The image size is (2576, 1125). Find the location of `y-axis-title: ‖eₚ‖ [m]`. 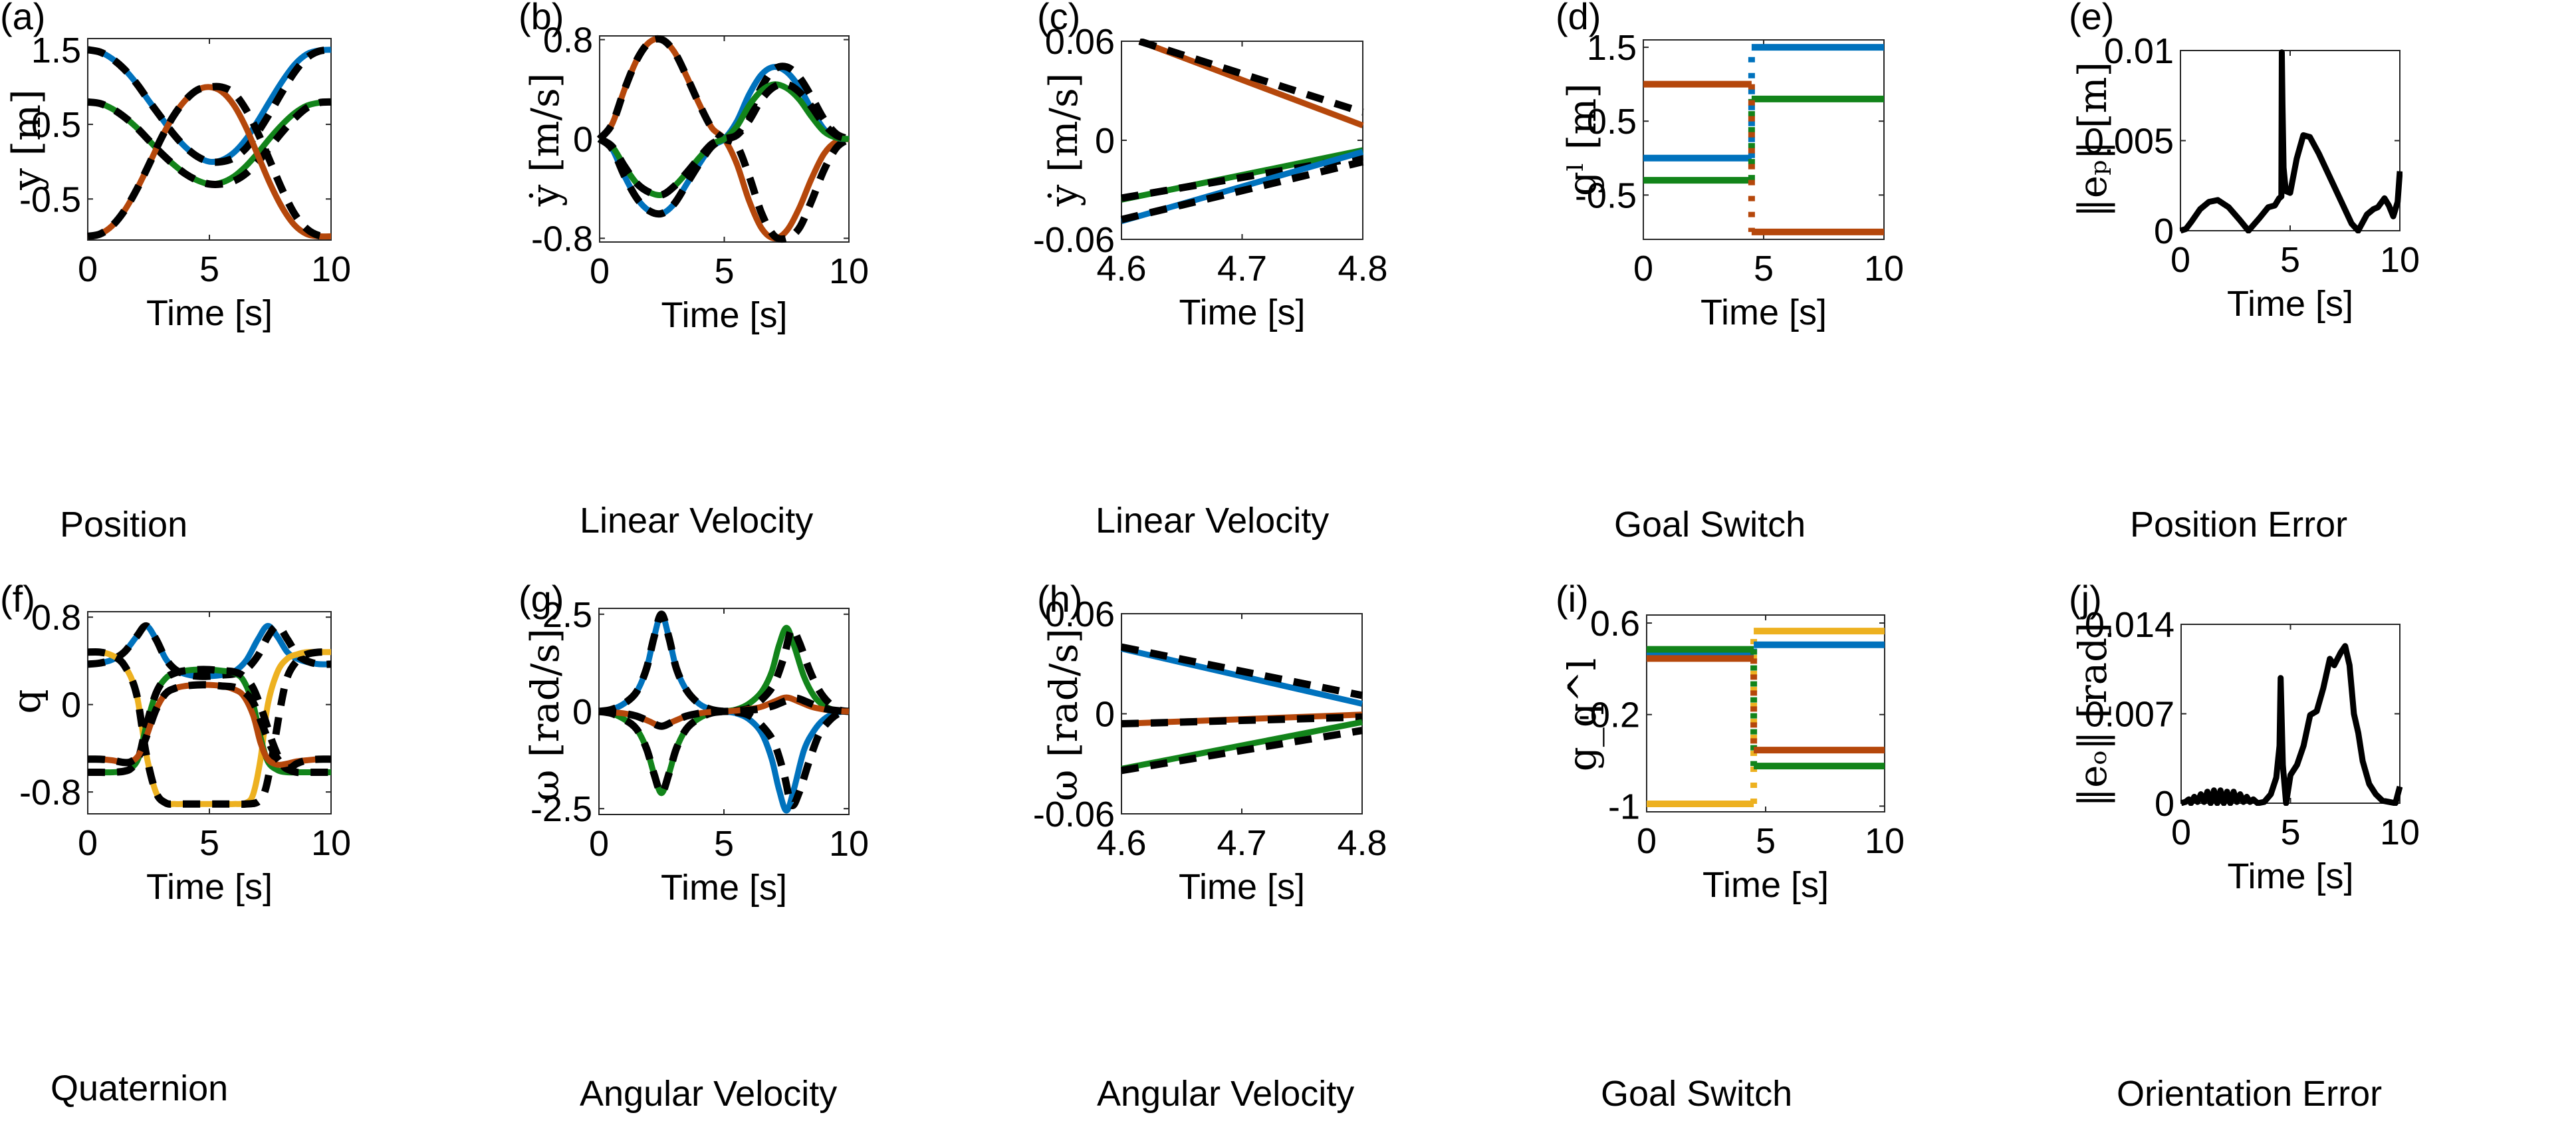

y-axis-title: ‖eₚ‖ [m] is located at coordinates (2092, 139).